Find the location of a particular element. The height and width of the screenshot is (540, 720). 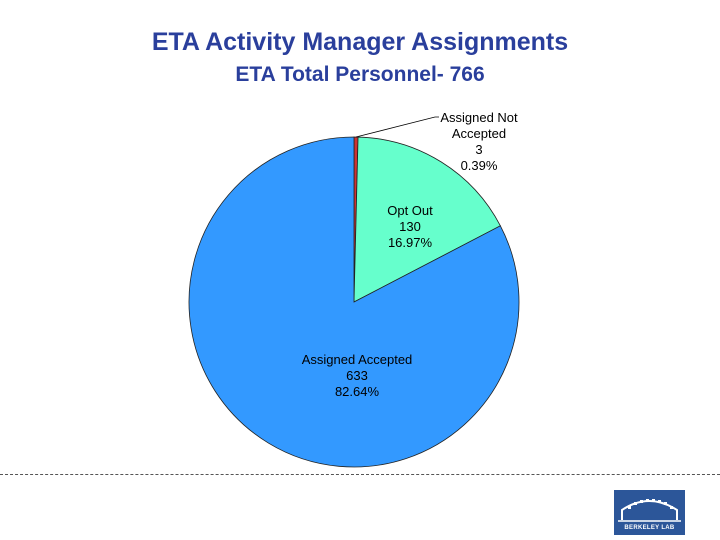

berkeley-lab-logo: BERKELEY LAB is located at coordinates (649, 512).